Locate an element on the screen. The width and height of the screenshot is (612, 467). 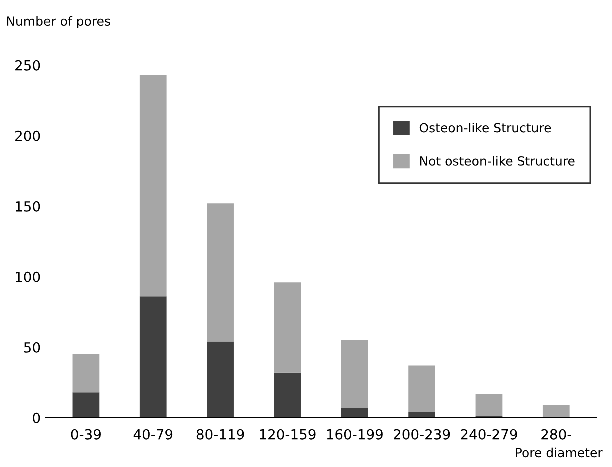
x-tick-label: 280- is located at coordinates (557, 434).